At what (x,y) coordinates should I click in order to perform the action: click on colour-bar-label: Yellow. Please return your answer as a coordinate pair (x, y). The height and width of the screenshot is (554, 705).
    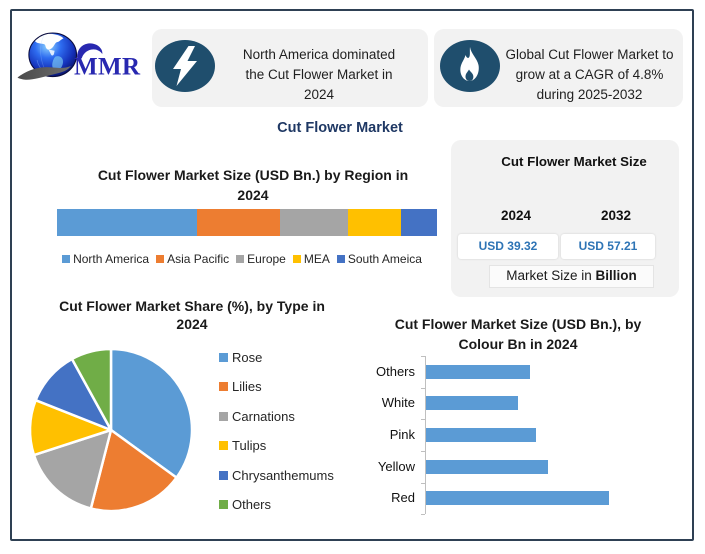
    Looking at the image, I should click on (396, 466).